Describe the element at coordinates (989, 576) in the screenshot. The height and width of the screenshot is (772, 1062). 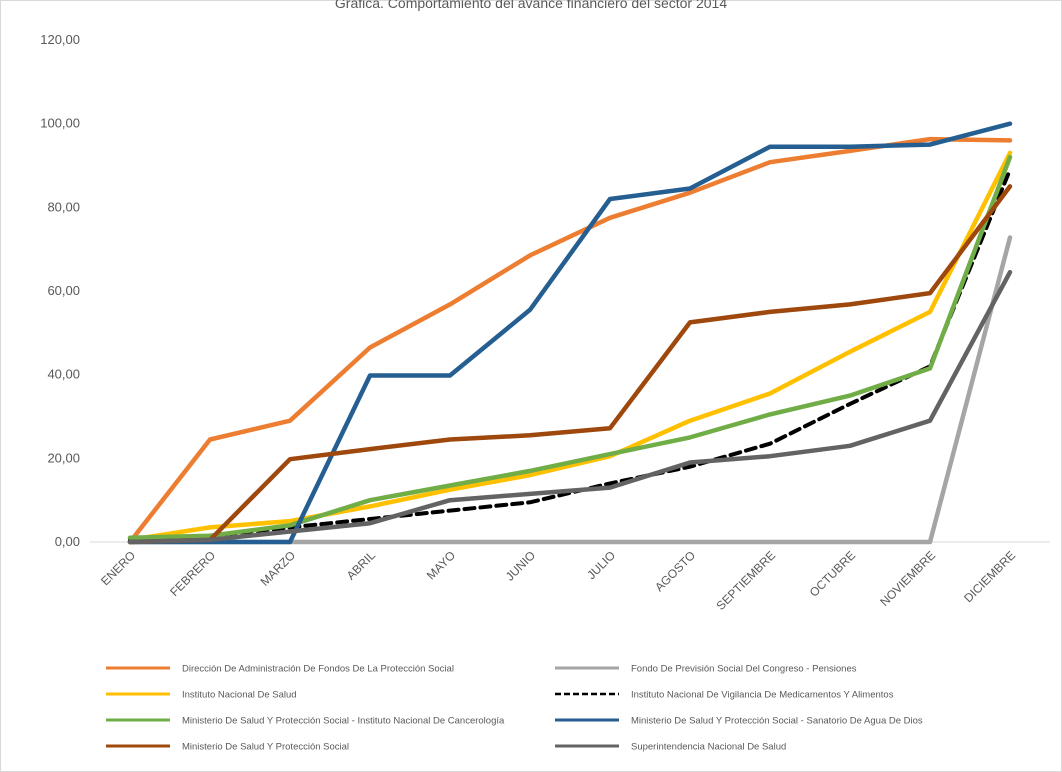
I see `x-tick-label: DICIEMBRE` at that location.